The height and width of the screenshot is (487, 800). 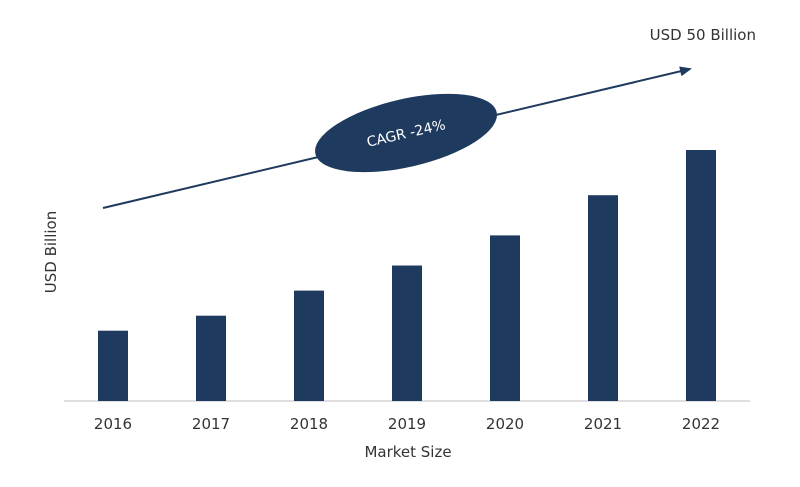 What do you see at coordinates (407, 333) in the screenshot?
I see `bar-2019` at bounding box center [407, 333].